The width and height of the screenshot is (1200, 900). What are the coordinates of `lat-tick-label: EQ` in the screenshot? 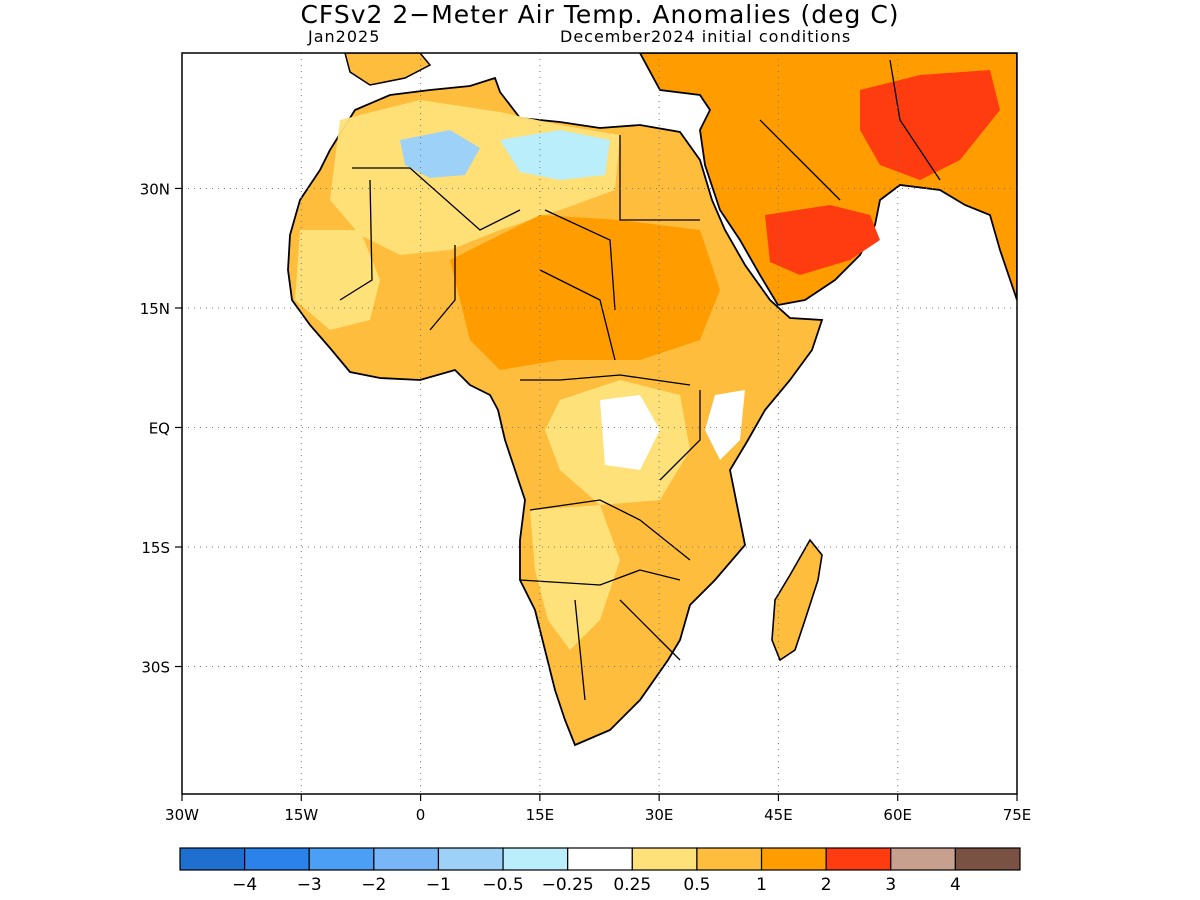 It's located at (159, 428).